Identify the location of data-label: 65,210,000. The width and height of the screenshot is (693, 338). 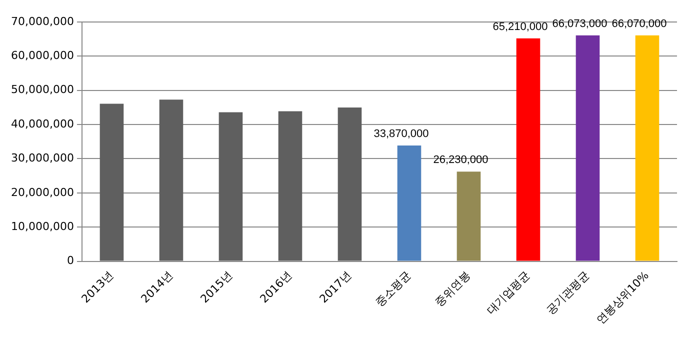
(520, 26).